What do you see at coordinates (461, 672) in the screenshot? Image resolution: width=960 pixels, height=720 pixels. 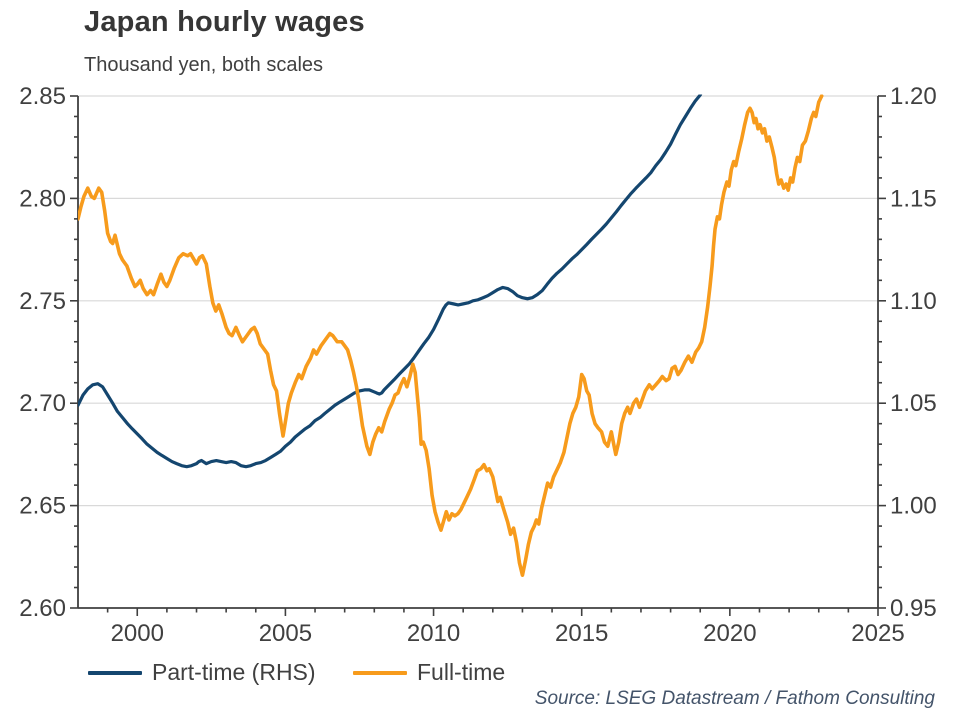 I see `legend-label-full-time: Full-time` at bounding box center [461, 672].